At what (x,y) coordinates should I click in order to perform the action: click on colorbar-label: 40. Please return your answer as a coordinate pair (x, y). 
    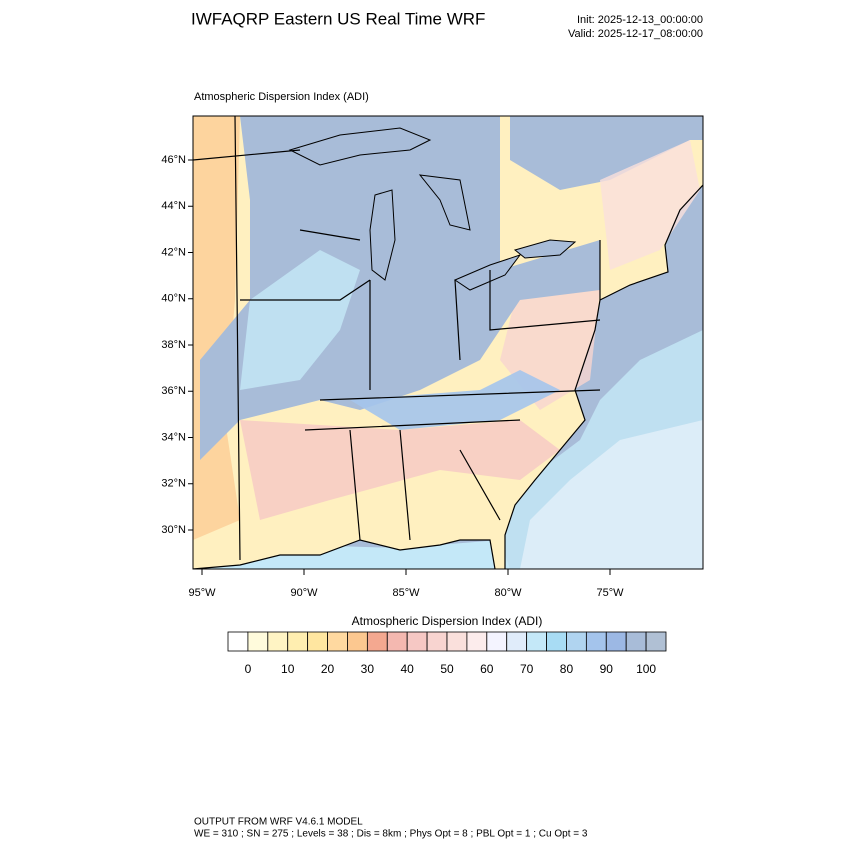
    Looking at the image, I should click on (408, 669).